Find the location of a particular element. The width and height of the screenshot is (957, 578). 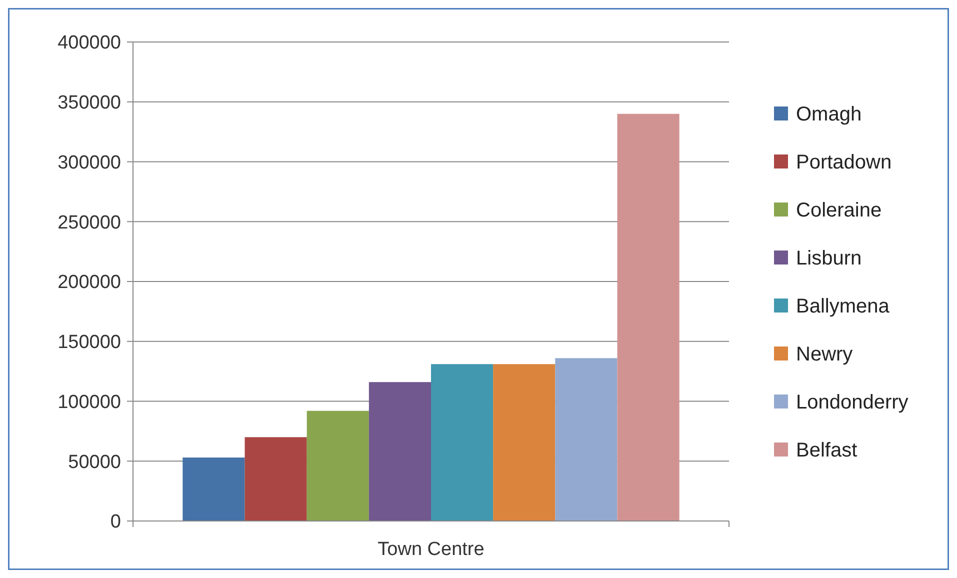

y-tick-label: 0 is located at coordinates (115, 522).